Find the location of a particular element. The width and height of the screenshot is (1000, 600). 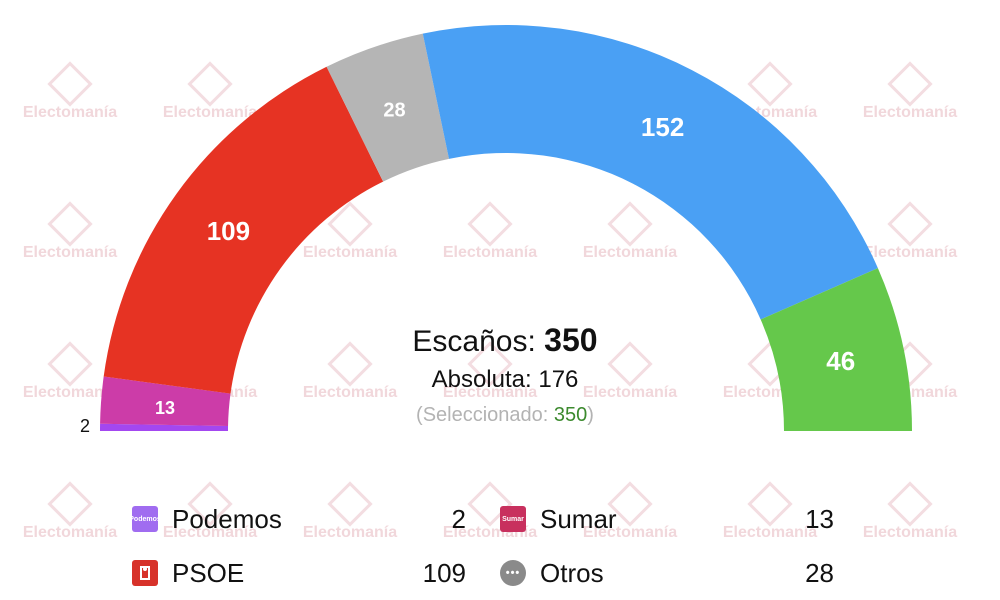

slice-label-sumar: 13 is located at coordinates (165, 408).